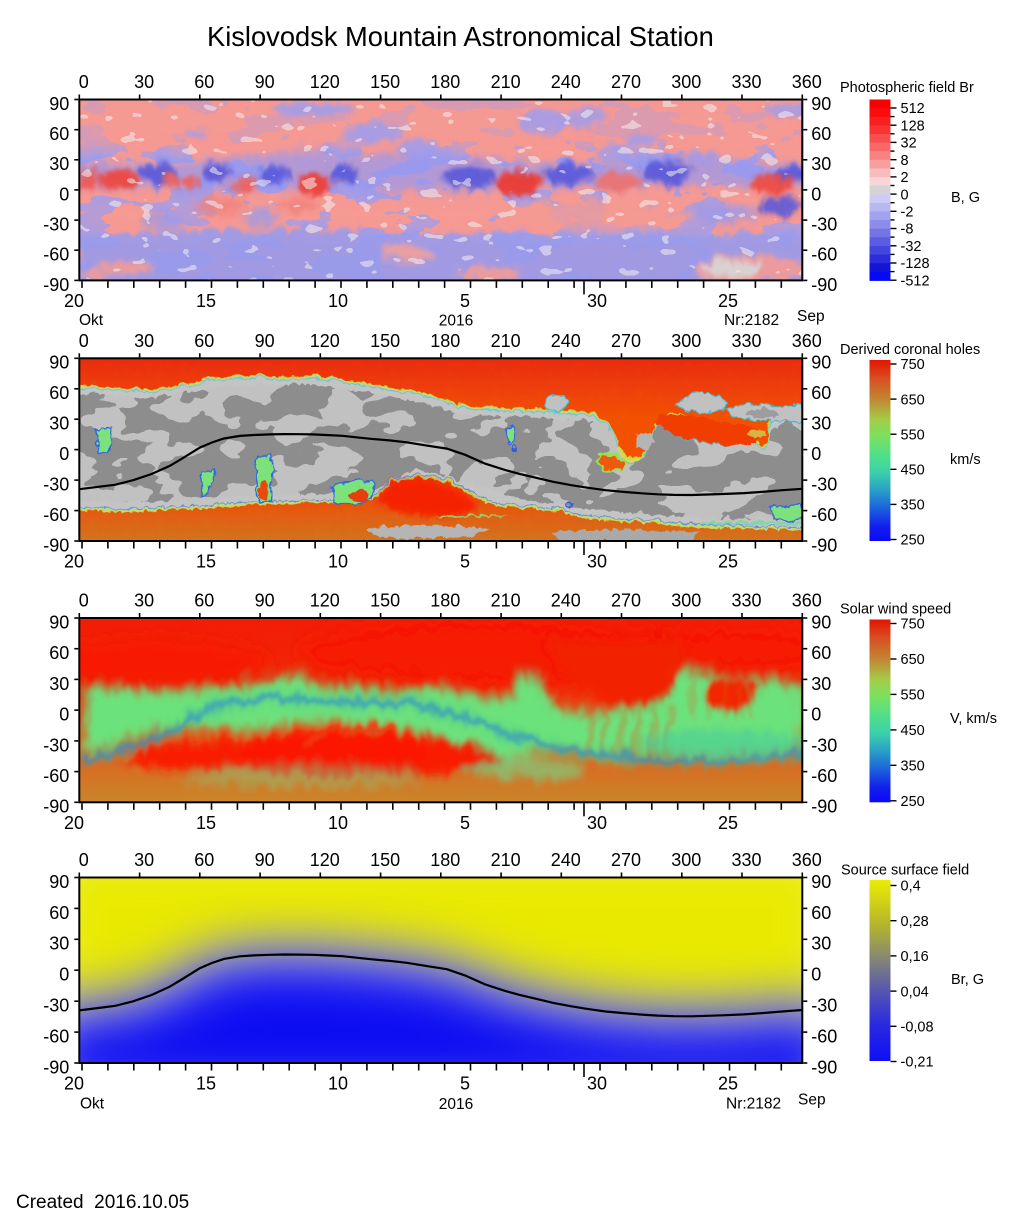 This screenshot has width=1020, height=1228. I want to click on svg-text: 8, so click(905, 161).